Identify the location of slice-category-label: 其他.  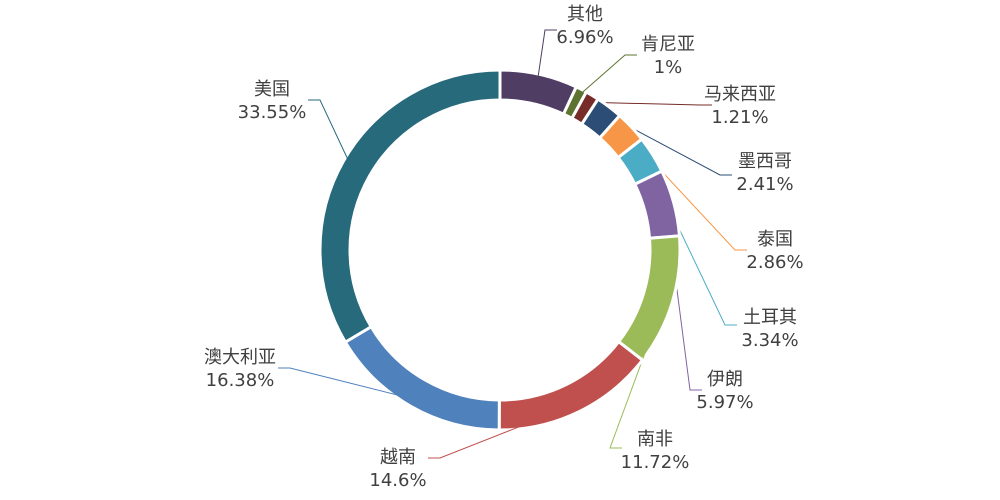
(585, 14).